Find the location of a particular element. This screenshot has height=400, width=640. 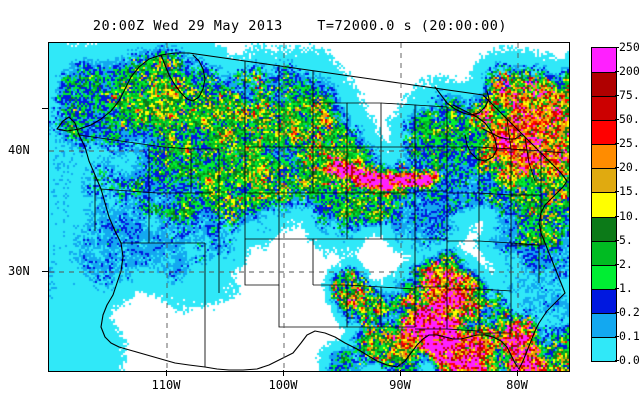

colorbar-tick-label: 5. is located at coordinates (626, 239).